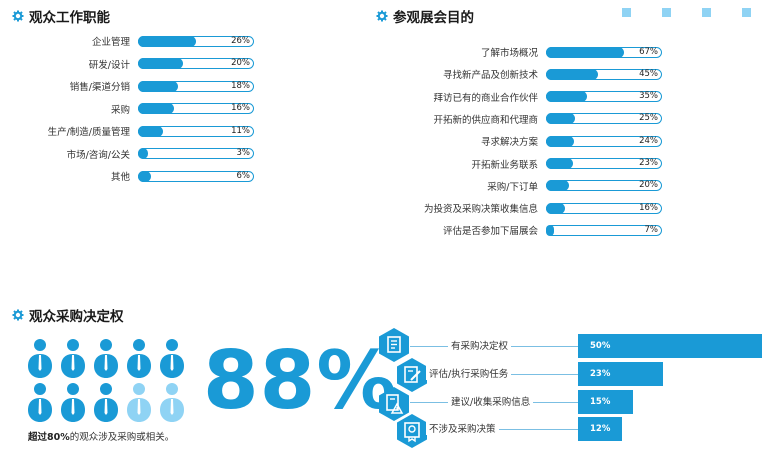 Image resolution: width=780 pixels, height=459 pixels. I want to click on bar-value: 25%, so click(648, 118).